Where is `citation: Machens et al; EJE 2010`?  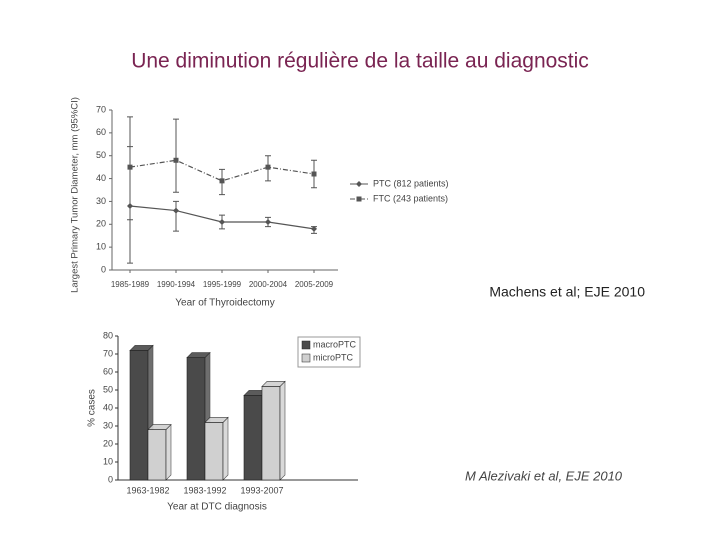 citation: Machens et al; EJE 2010 is located at coordinates (567, 292).